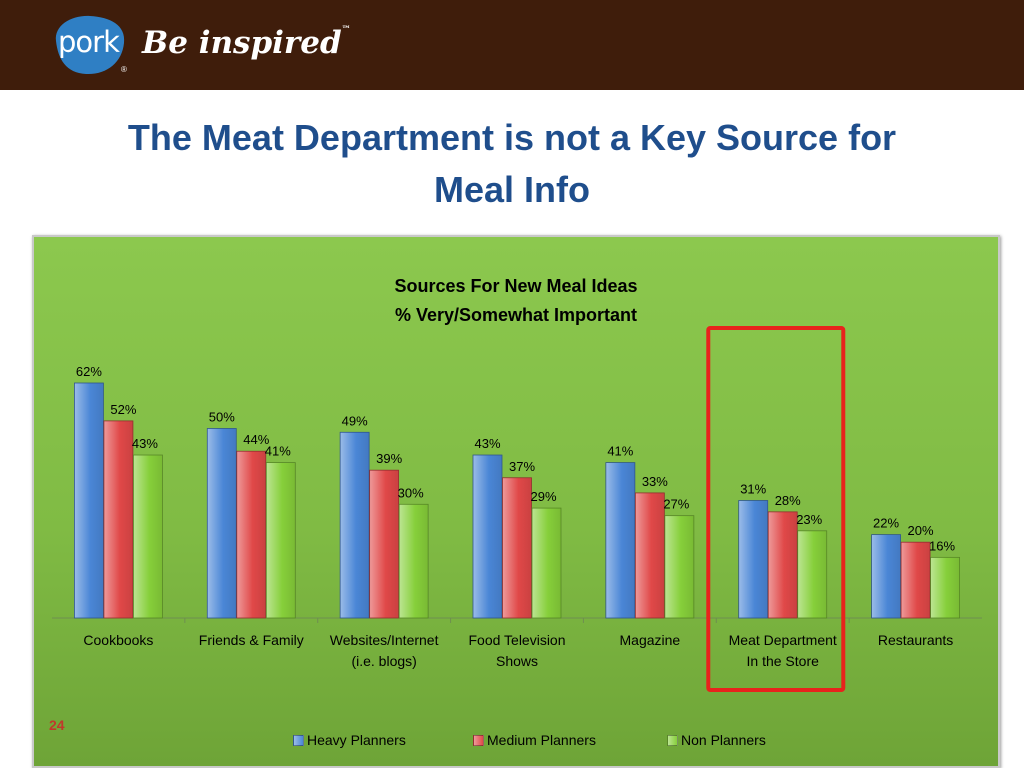 The height and width of the screenshot is (768, 1024). What do you see at coordinates (655, 481) in the screenshot?
I see `data-label: 33%` at bounding box center [655, 481].